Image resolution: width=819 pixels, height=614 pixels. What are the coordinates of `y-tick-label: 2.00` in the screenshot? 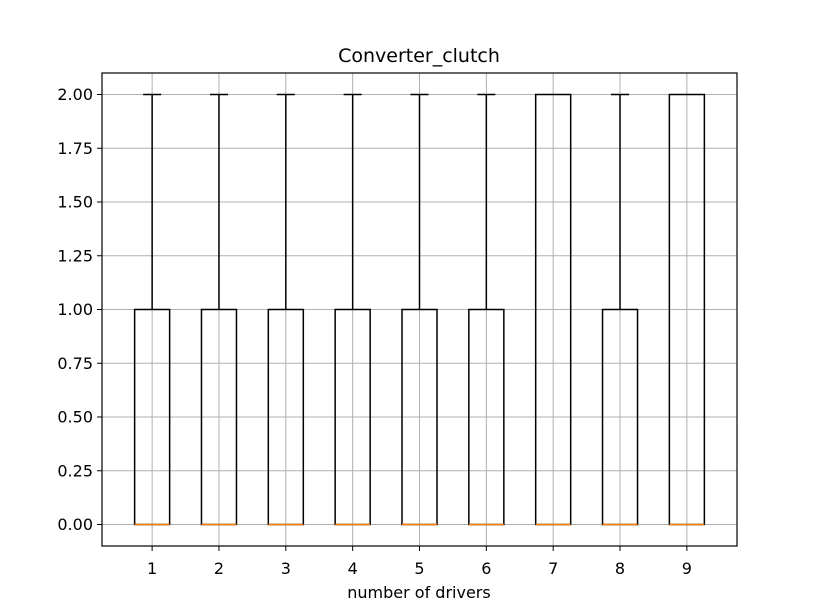 It's located at (75, 94).